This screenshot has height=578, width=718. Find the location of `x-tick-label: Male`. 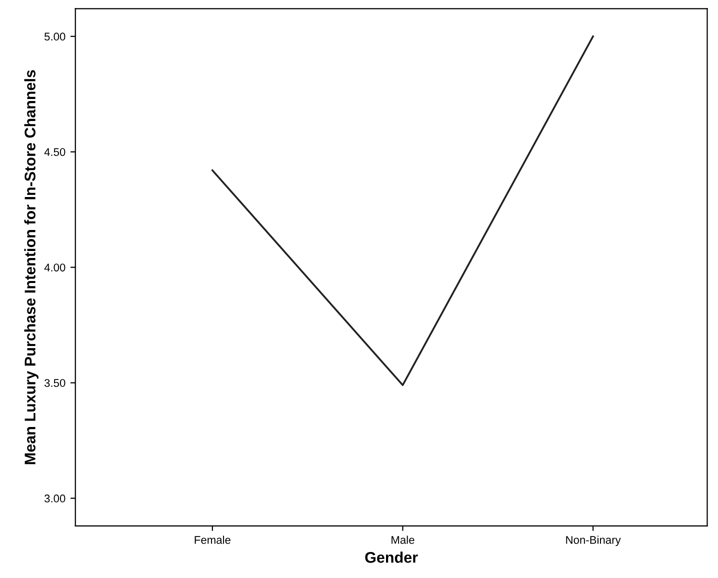

x-tick-label: Male is located at coordinates (403, 540).